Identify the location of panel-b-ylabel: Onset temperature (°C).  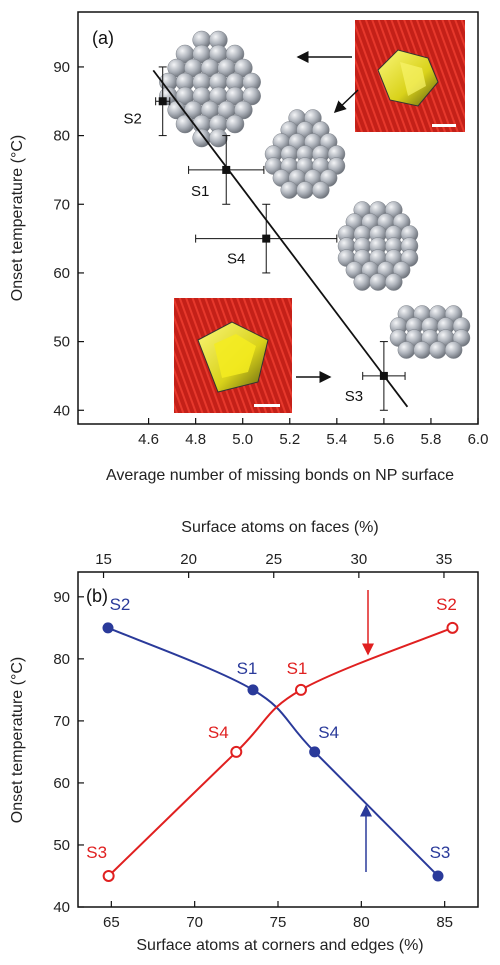
(17, 740).